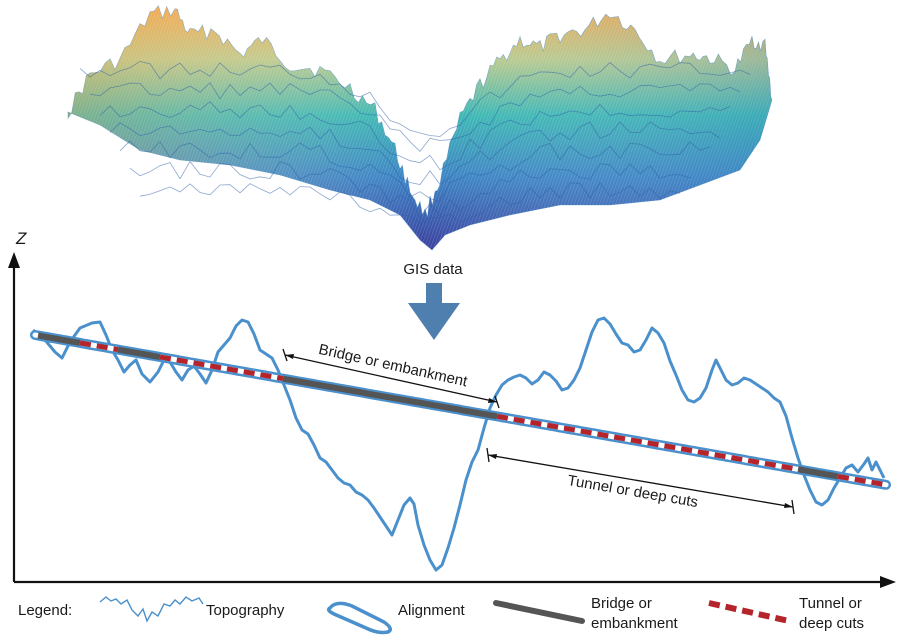 Image resolution: width=898 pixels, height=635 pixels. What do you see at coordinates (21, 238) in the screenshot?
I see `z-axis-label: Z` at bounding box center [21, 238].